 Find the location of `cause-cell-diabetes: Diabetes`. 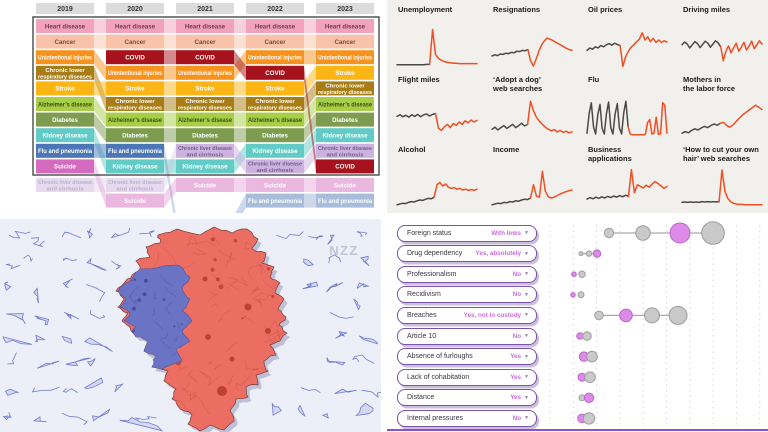

cause-cell-diabetes: Diabetes is located at coordinates (65, 119).